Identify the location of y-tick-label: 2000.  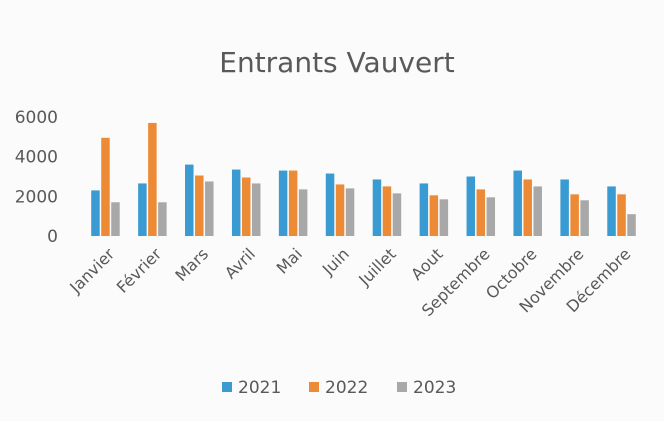
(36, 197).